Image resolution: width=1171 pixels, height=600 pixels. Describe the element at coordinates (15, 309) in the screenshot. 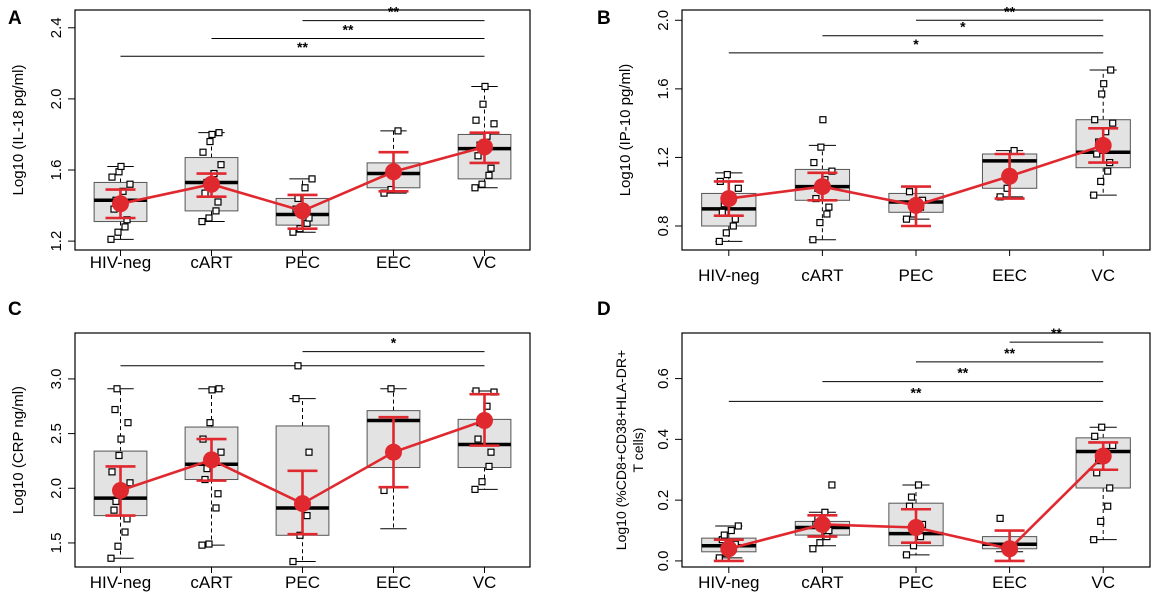

I see `panel-label: C` at that location.